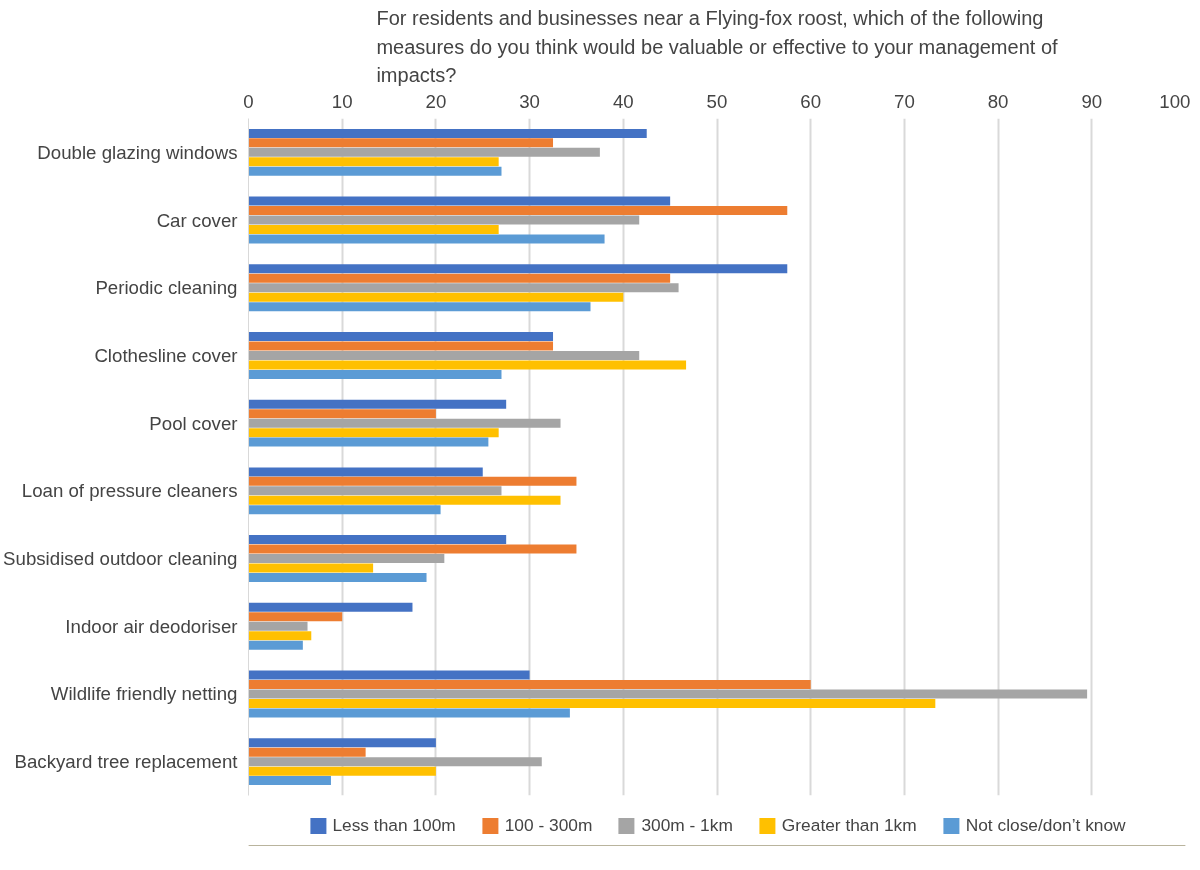 This screenshot has width=1200, height=870. What do you see at coordinates (166, 288) in the screenshot?
I see `y-tick-label: Periodic cleaning` at bounding box center [166, 288].